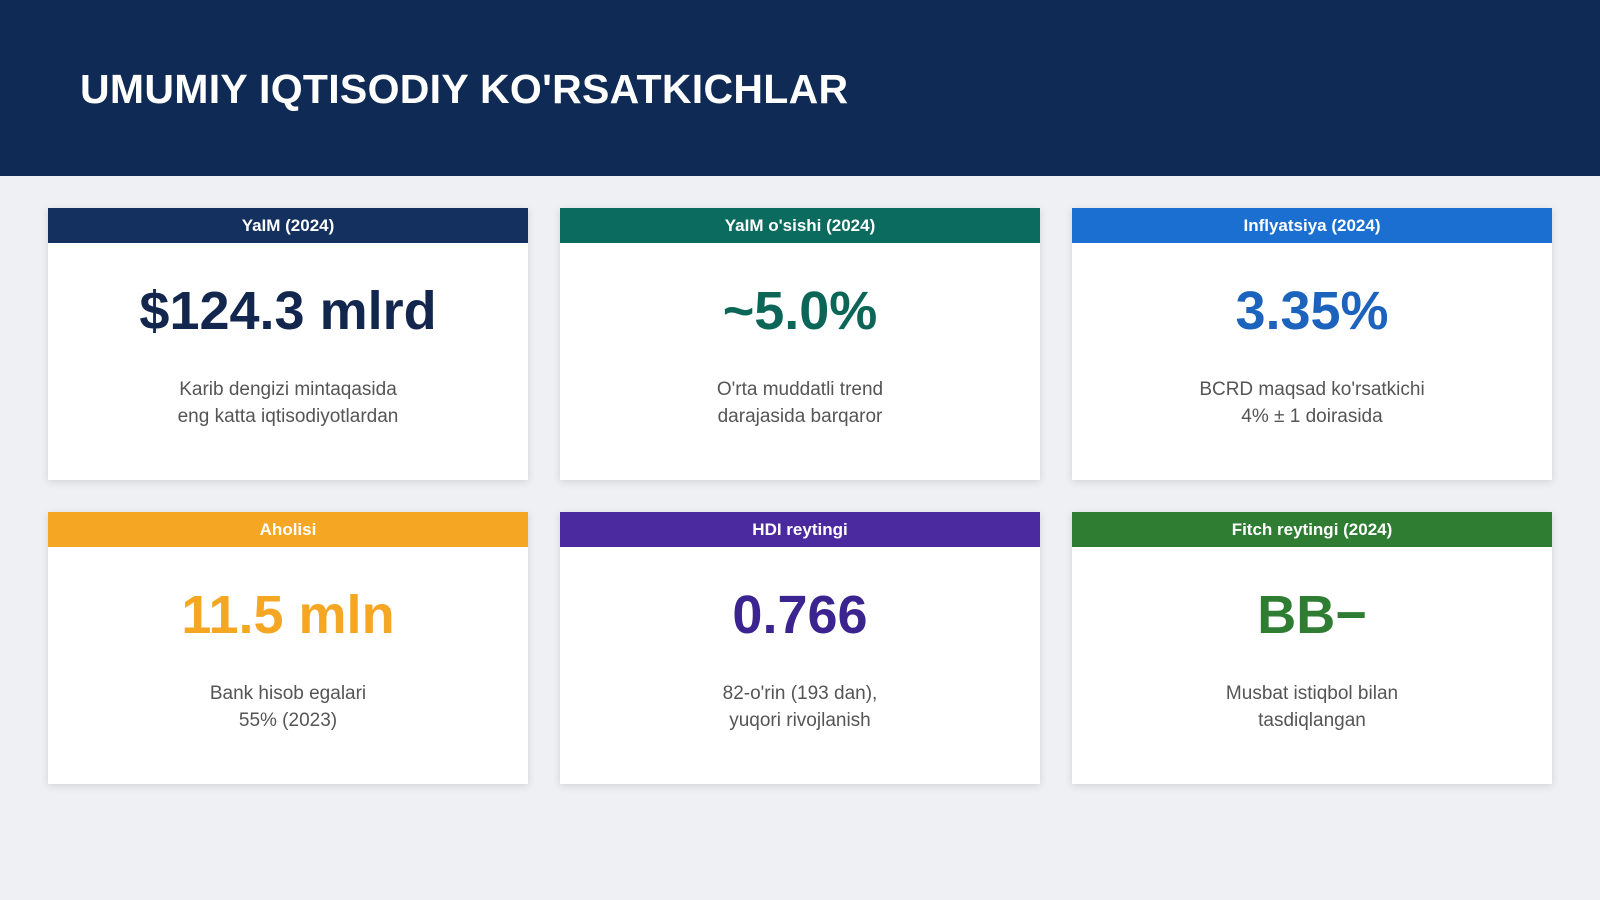 The height and width of the screenshot is (900, 1600). Describe the element at coordinates (288, 529) in the screenshot. I see `card-label: Aholisi` at that location.